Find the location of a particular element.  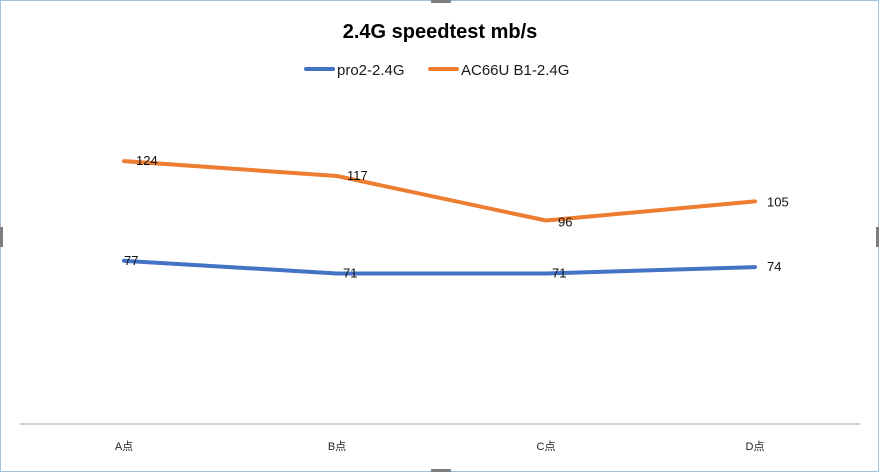

resize-handle-top is located at coordinates (441, 1).